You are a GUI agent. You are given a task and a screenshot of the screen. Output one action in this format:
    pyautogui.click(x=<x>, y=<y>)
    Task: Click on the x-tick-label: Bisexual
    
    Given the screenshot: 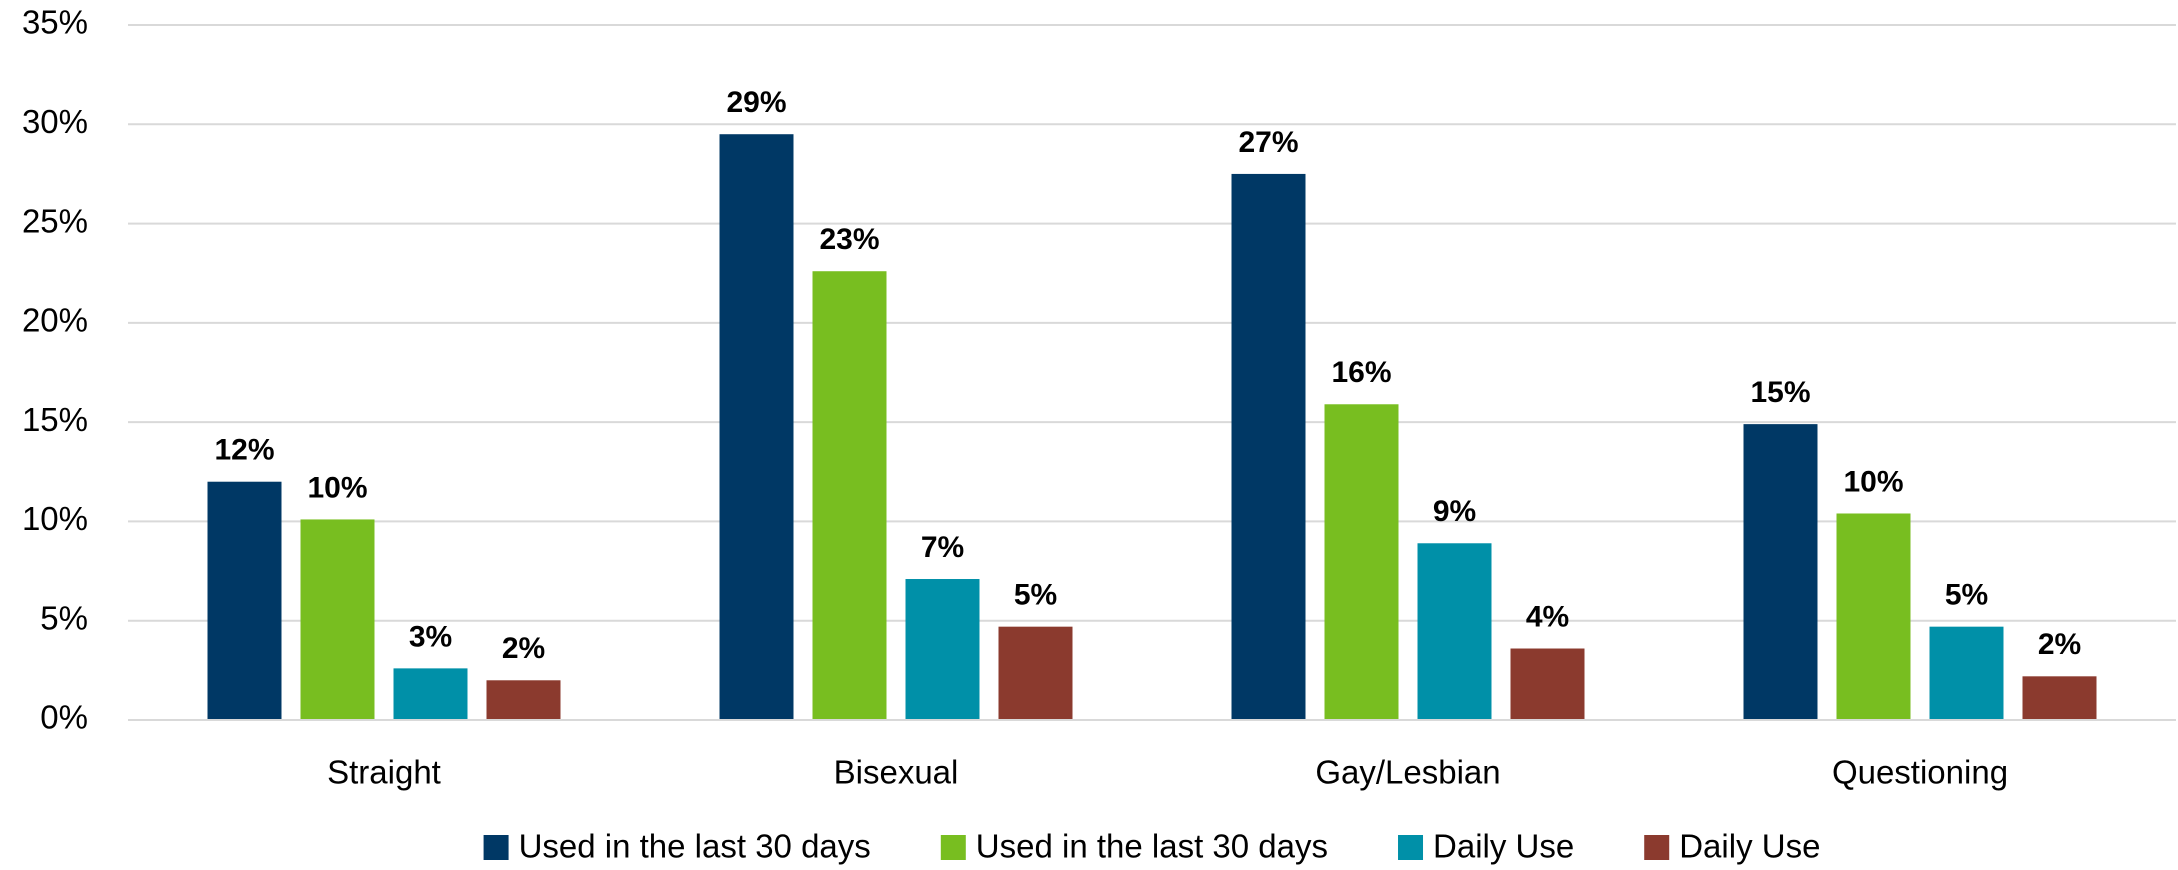 What is the action you would take?
    pyautogui.click(x=896, y=772)
    